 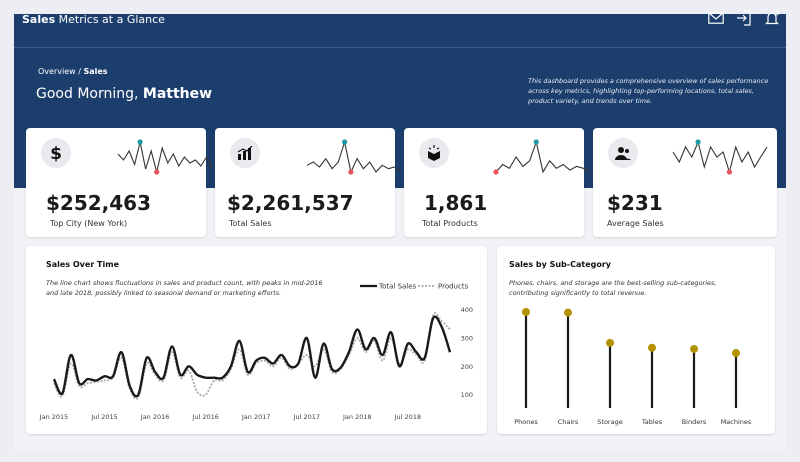 What do you see at coordinates (54, 417) in the screenshot?
I see `x-tick-label: Jan 2015` at bounding box center [54, 417].